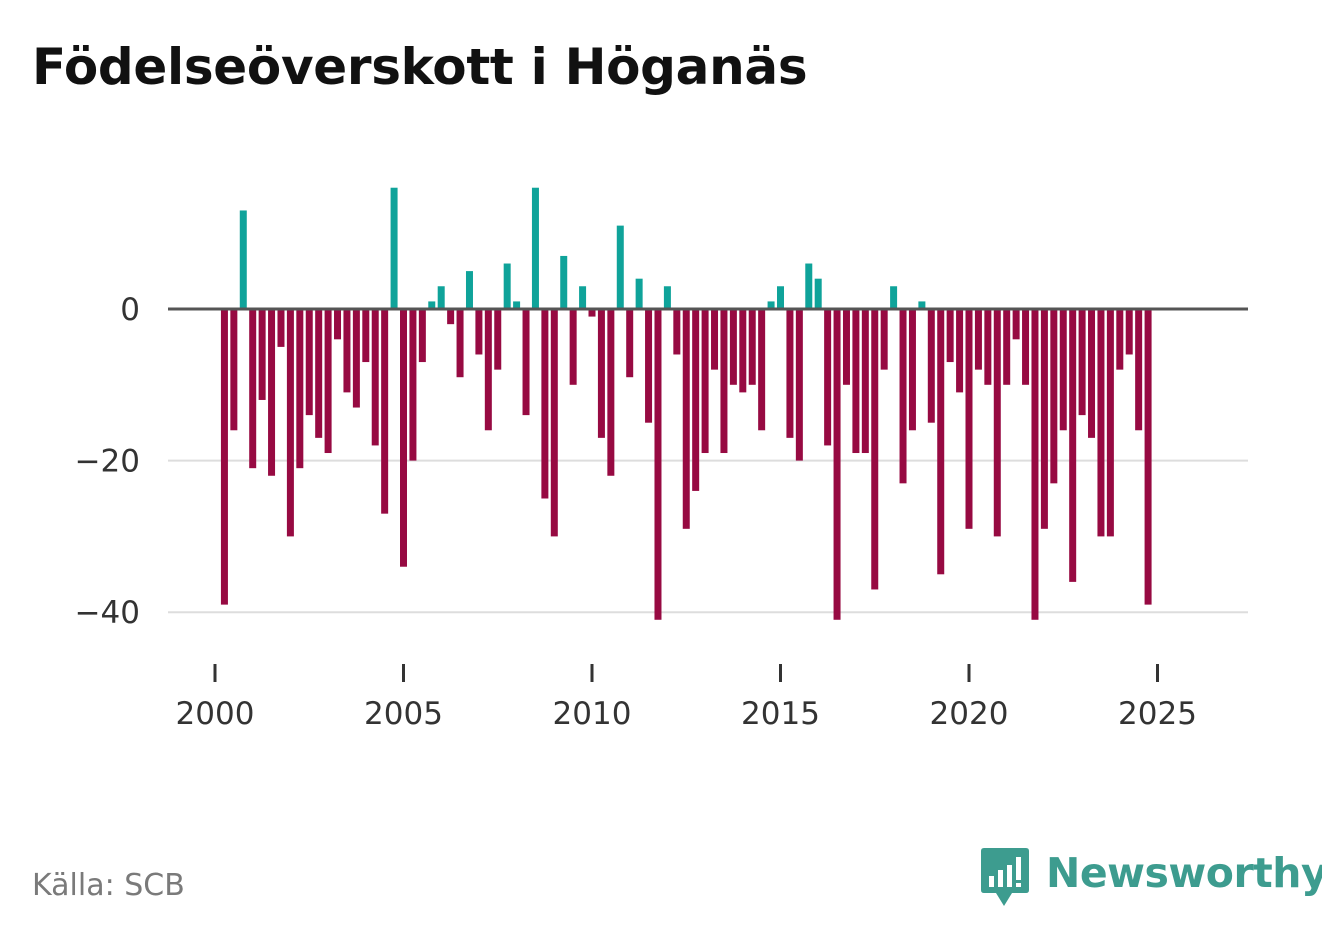 Image resolution: width=1322 pixels, height=939 pixels. I want to click on x-tick-label: 2025, so click(1157, 714).